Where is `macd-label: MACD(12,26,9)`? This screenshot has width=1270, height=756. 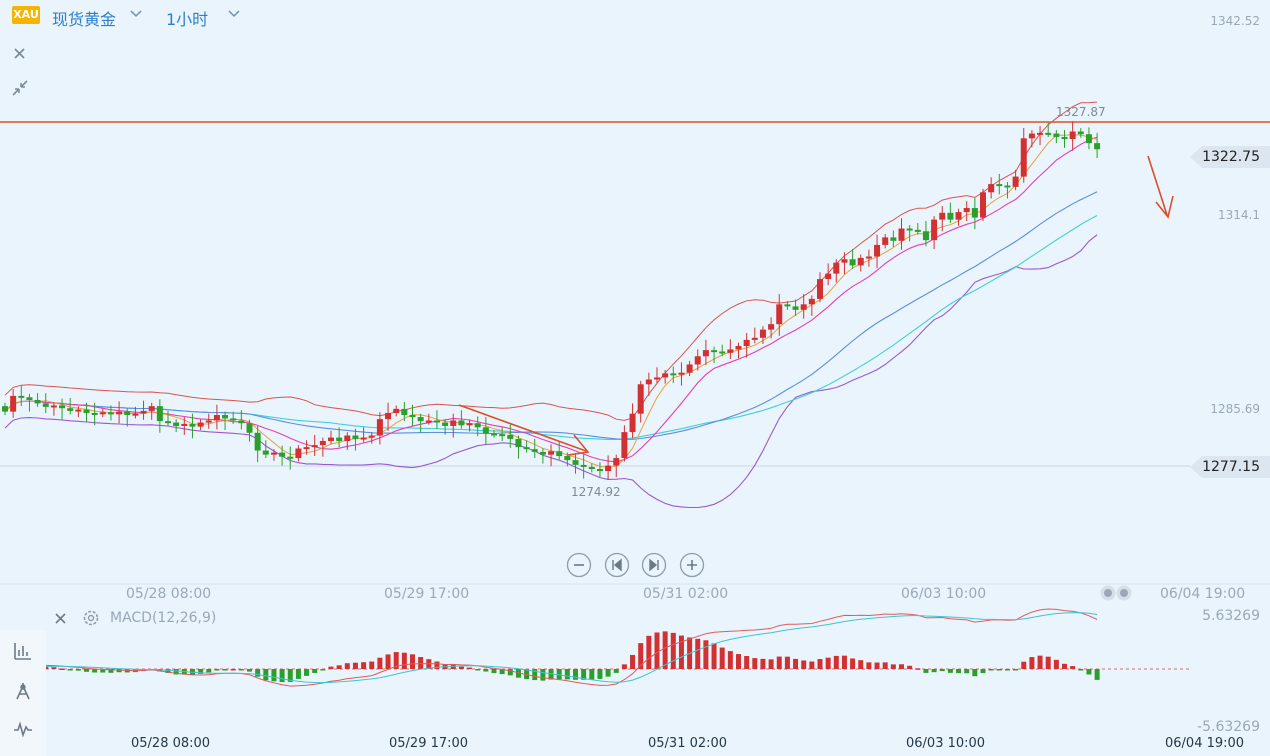 macd-label: MACD(12,26,9) is located at coordinates (163, 618).